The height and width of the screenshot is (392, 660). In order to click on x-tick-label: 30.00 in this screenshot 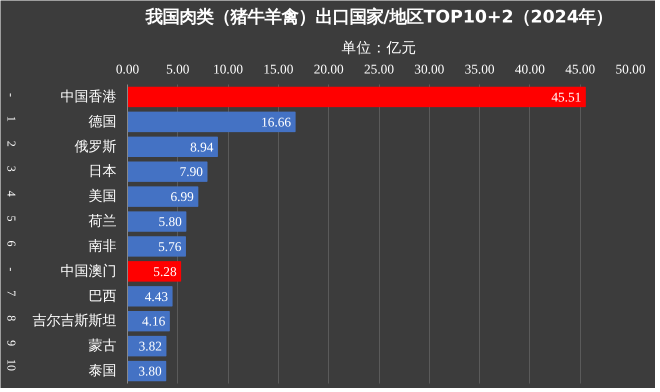, I will do `click(429, 69)`.